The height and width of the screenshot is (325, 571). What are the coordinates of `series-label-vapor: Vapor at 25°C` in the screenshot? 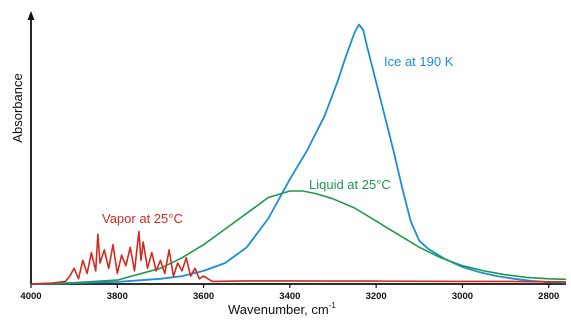 It's located at (142, 218).